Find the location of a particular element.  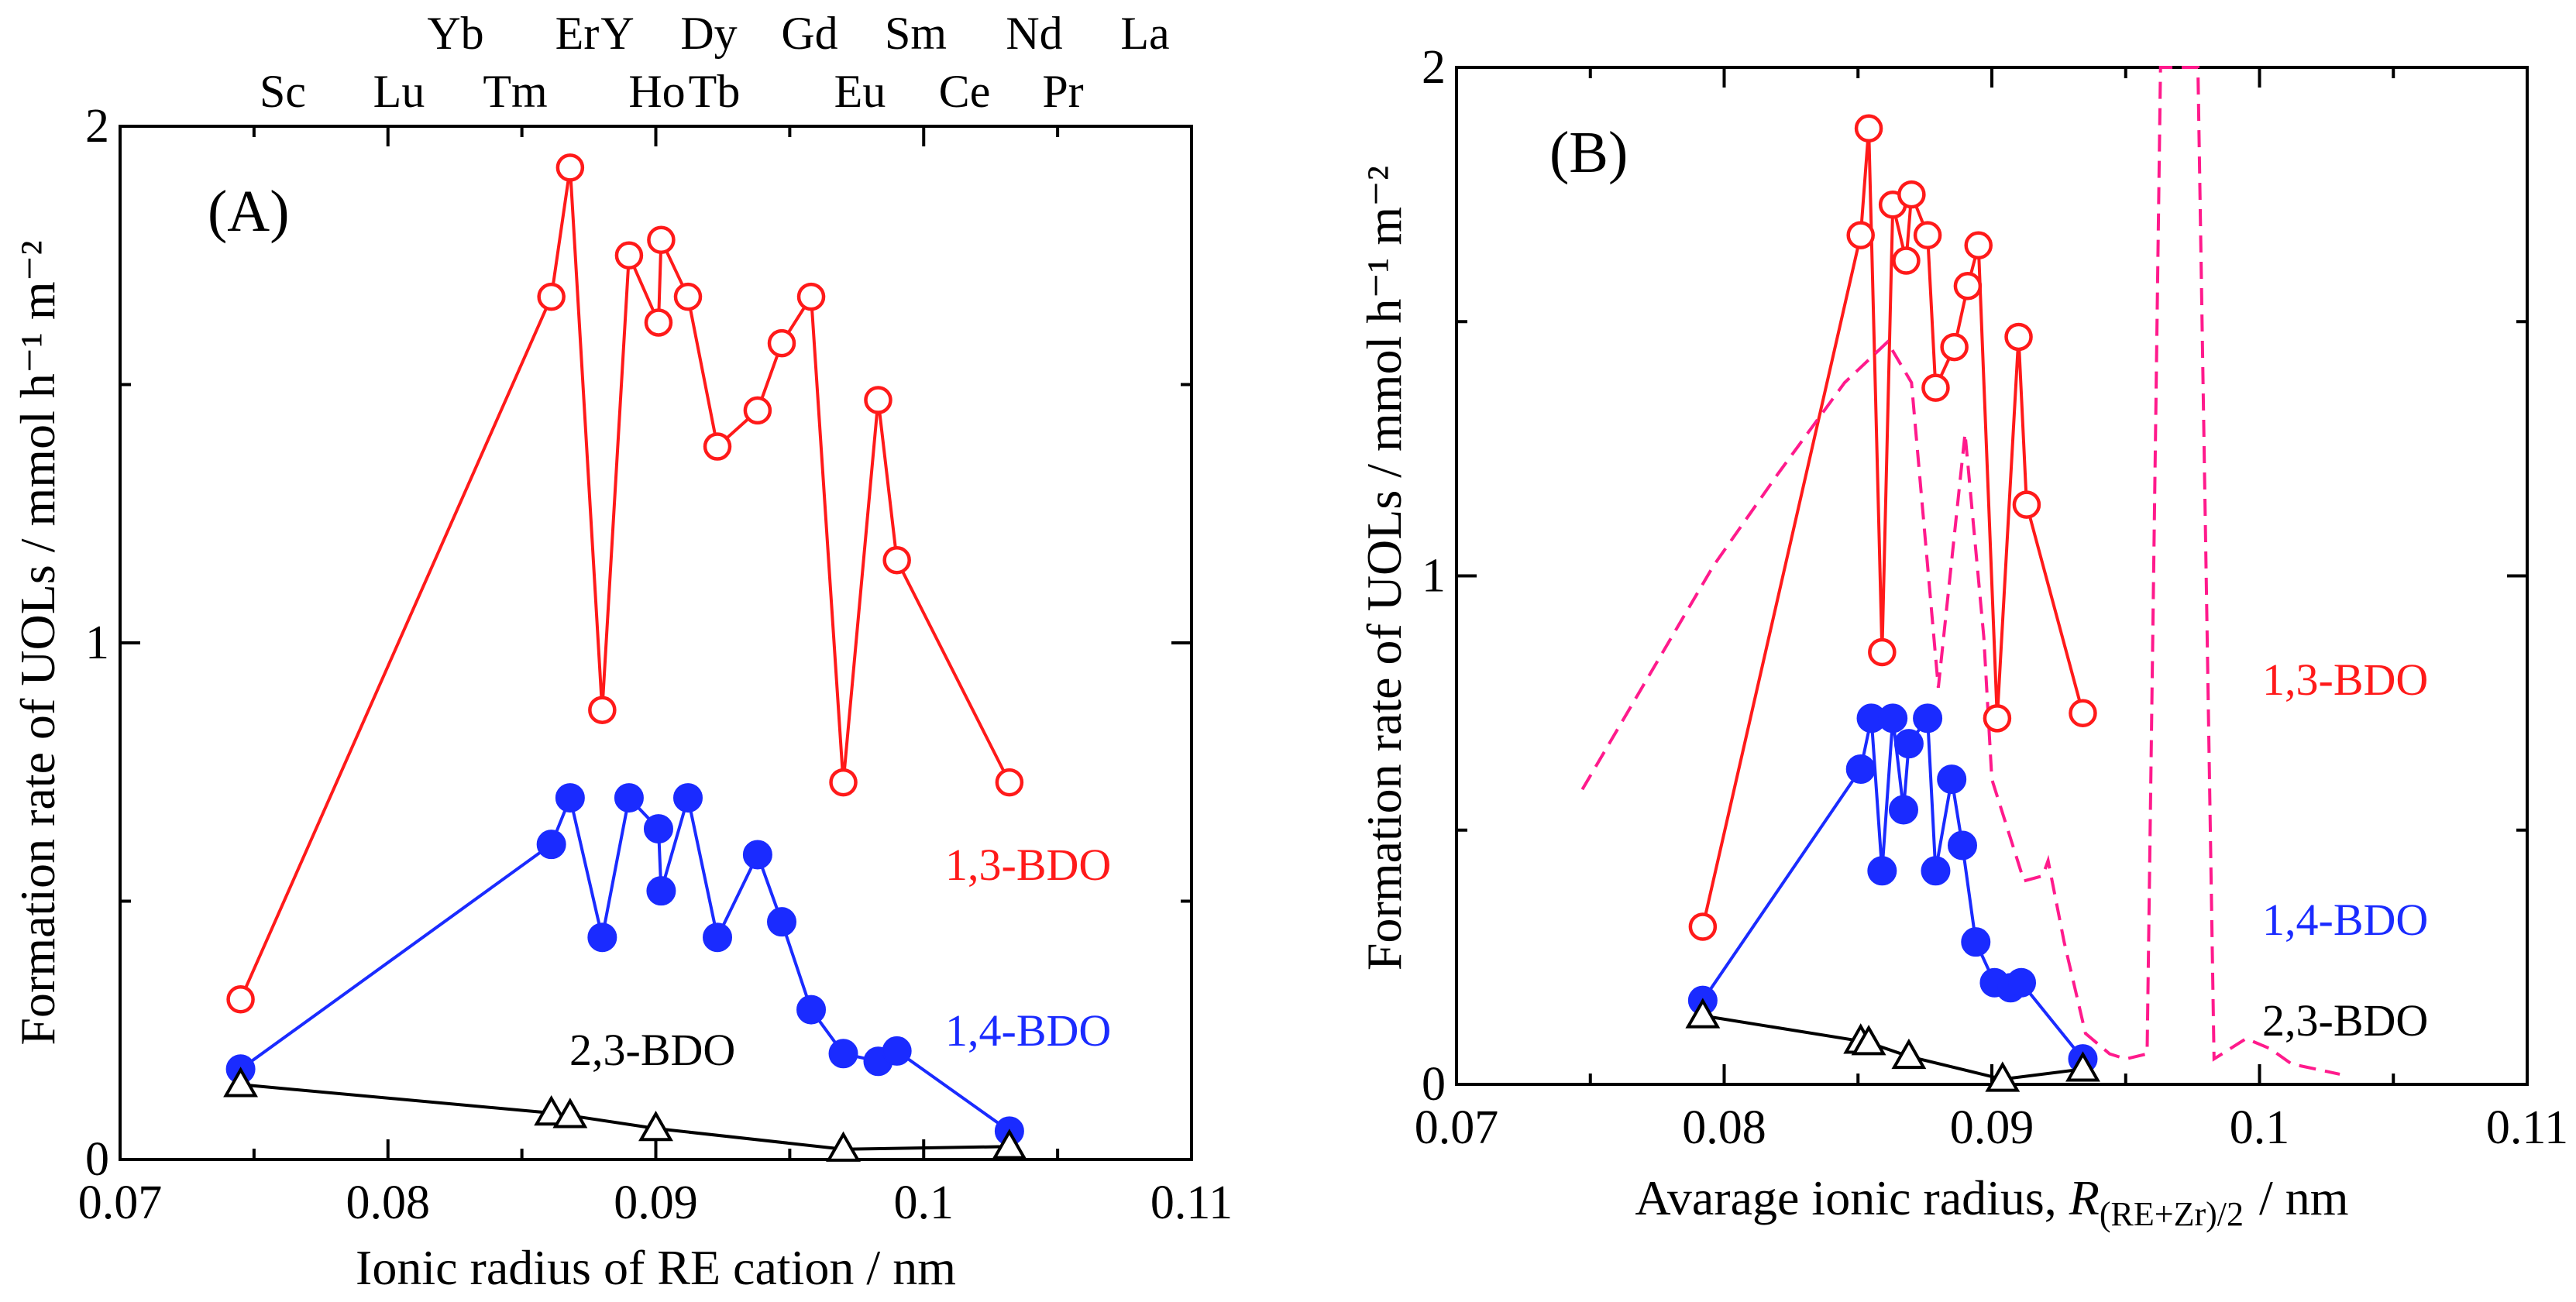

top-axis-element-er: Er is located at coordinates (577, 34).